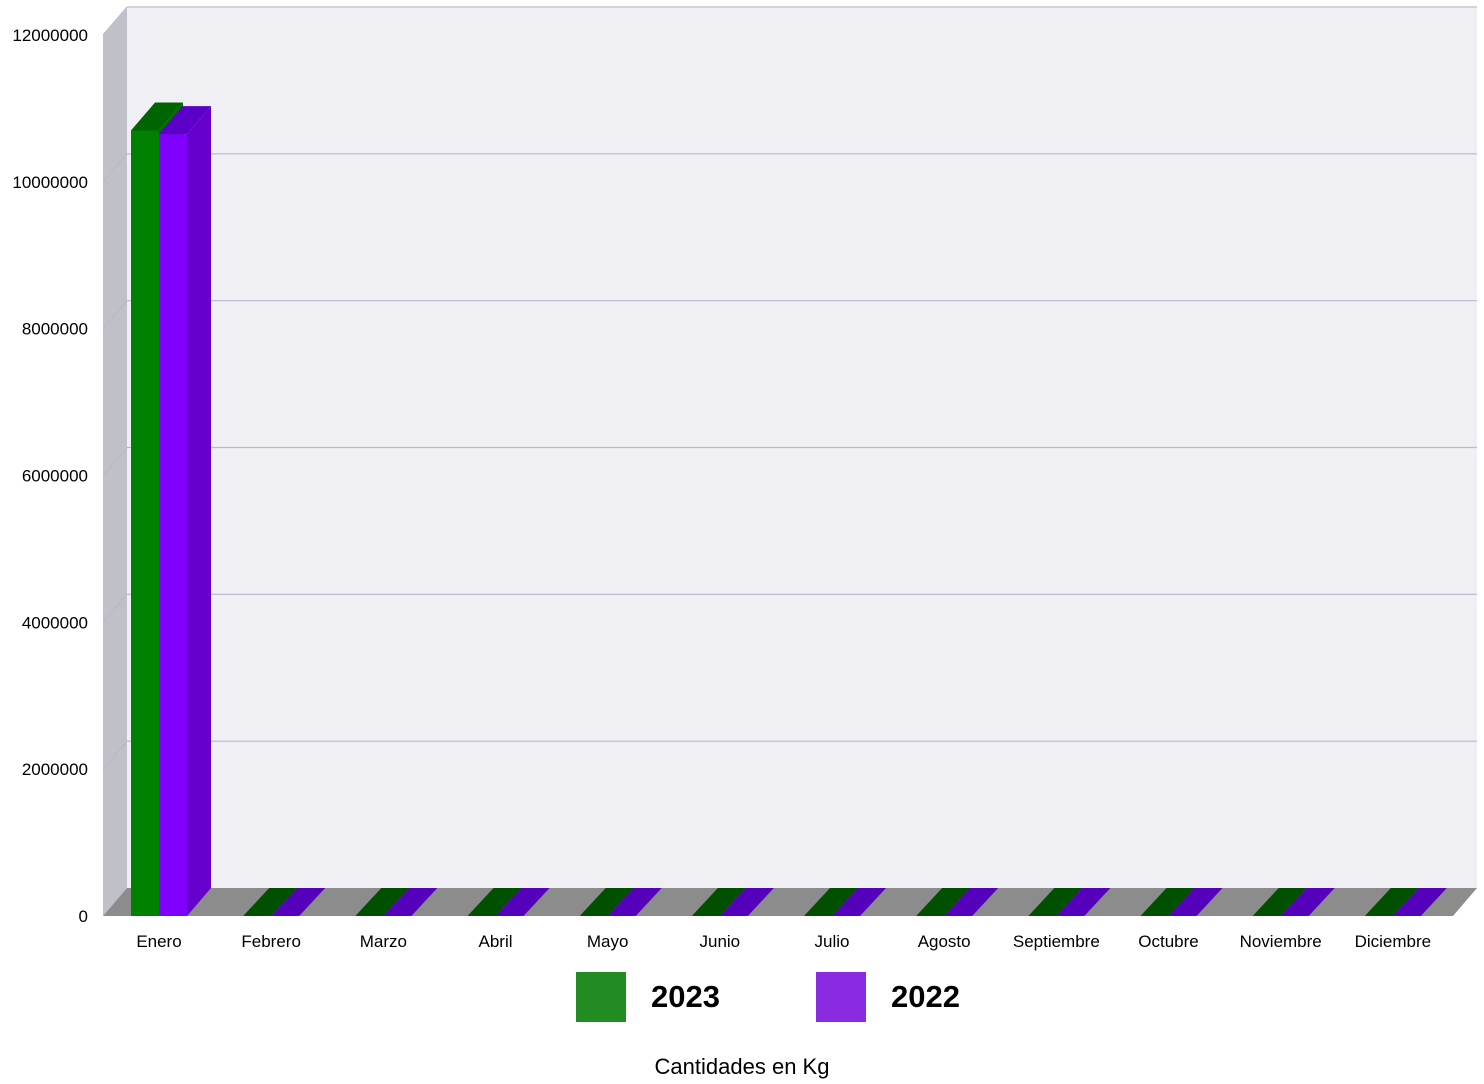 This screenshot has height=1084, width=1484. Describe the element at coordinates (55, 622) in the screenshot. I see `y-tick-label: 4000000` at that location.